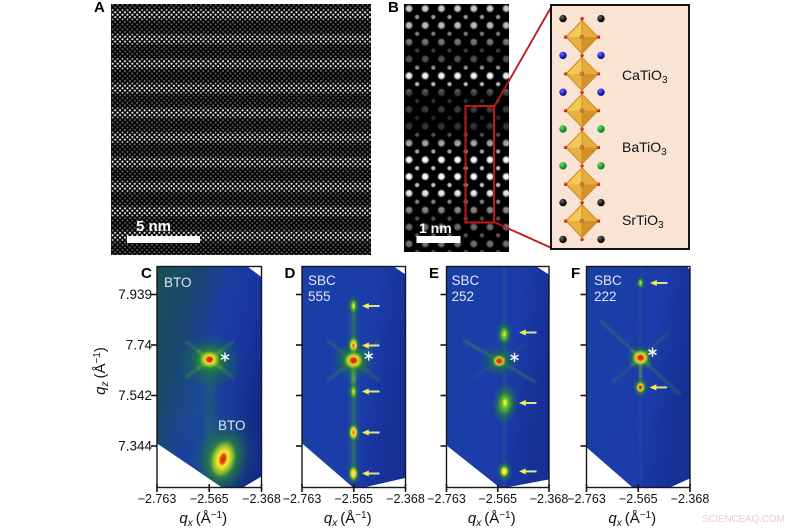 The image size is (800, 530). What do you see at coordinates (101, 371) in the screenshot?
I see `svg-text: qz (Å−1)` at bounding box center [101, 371].